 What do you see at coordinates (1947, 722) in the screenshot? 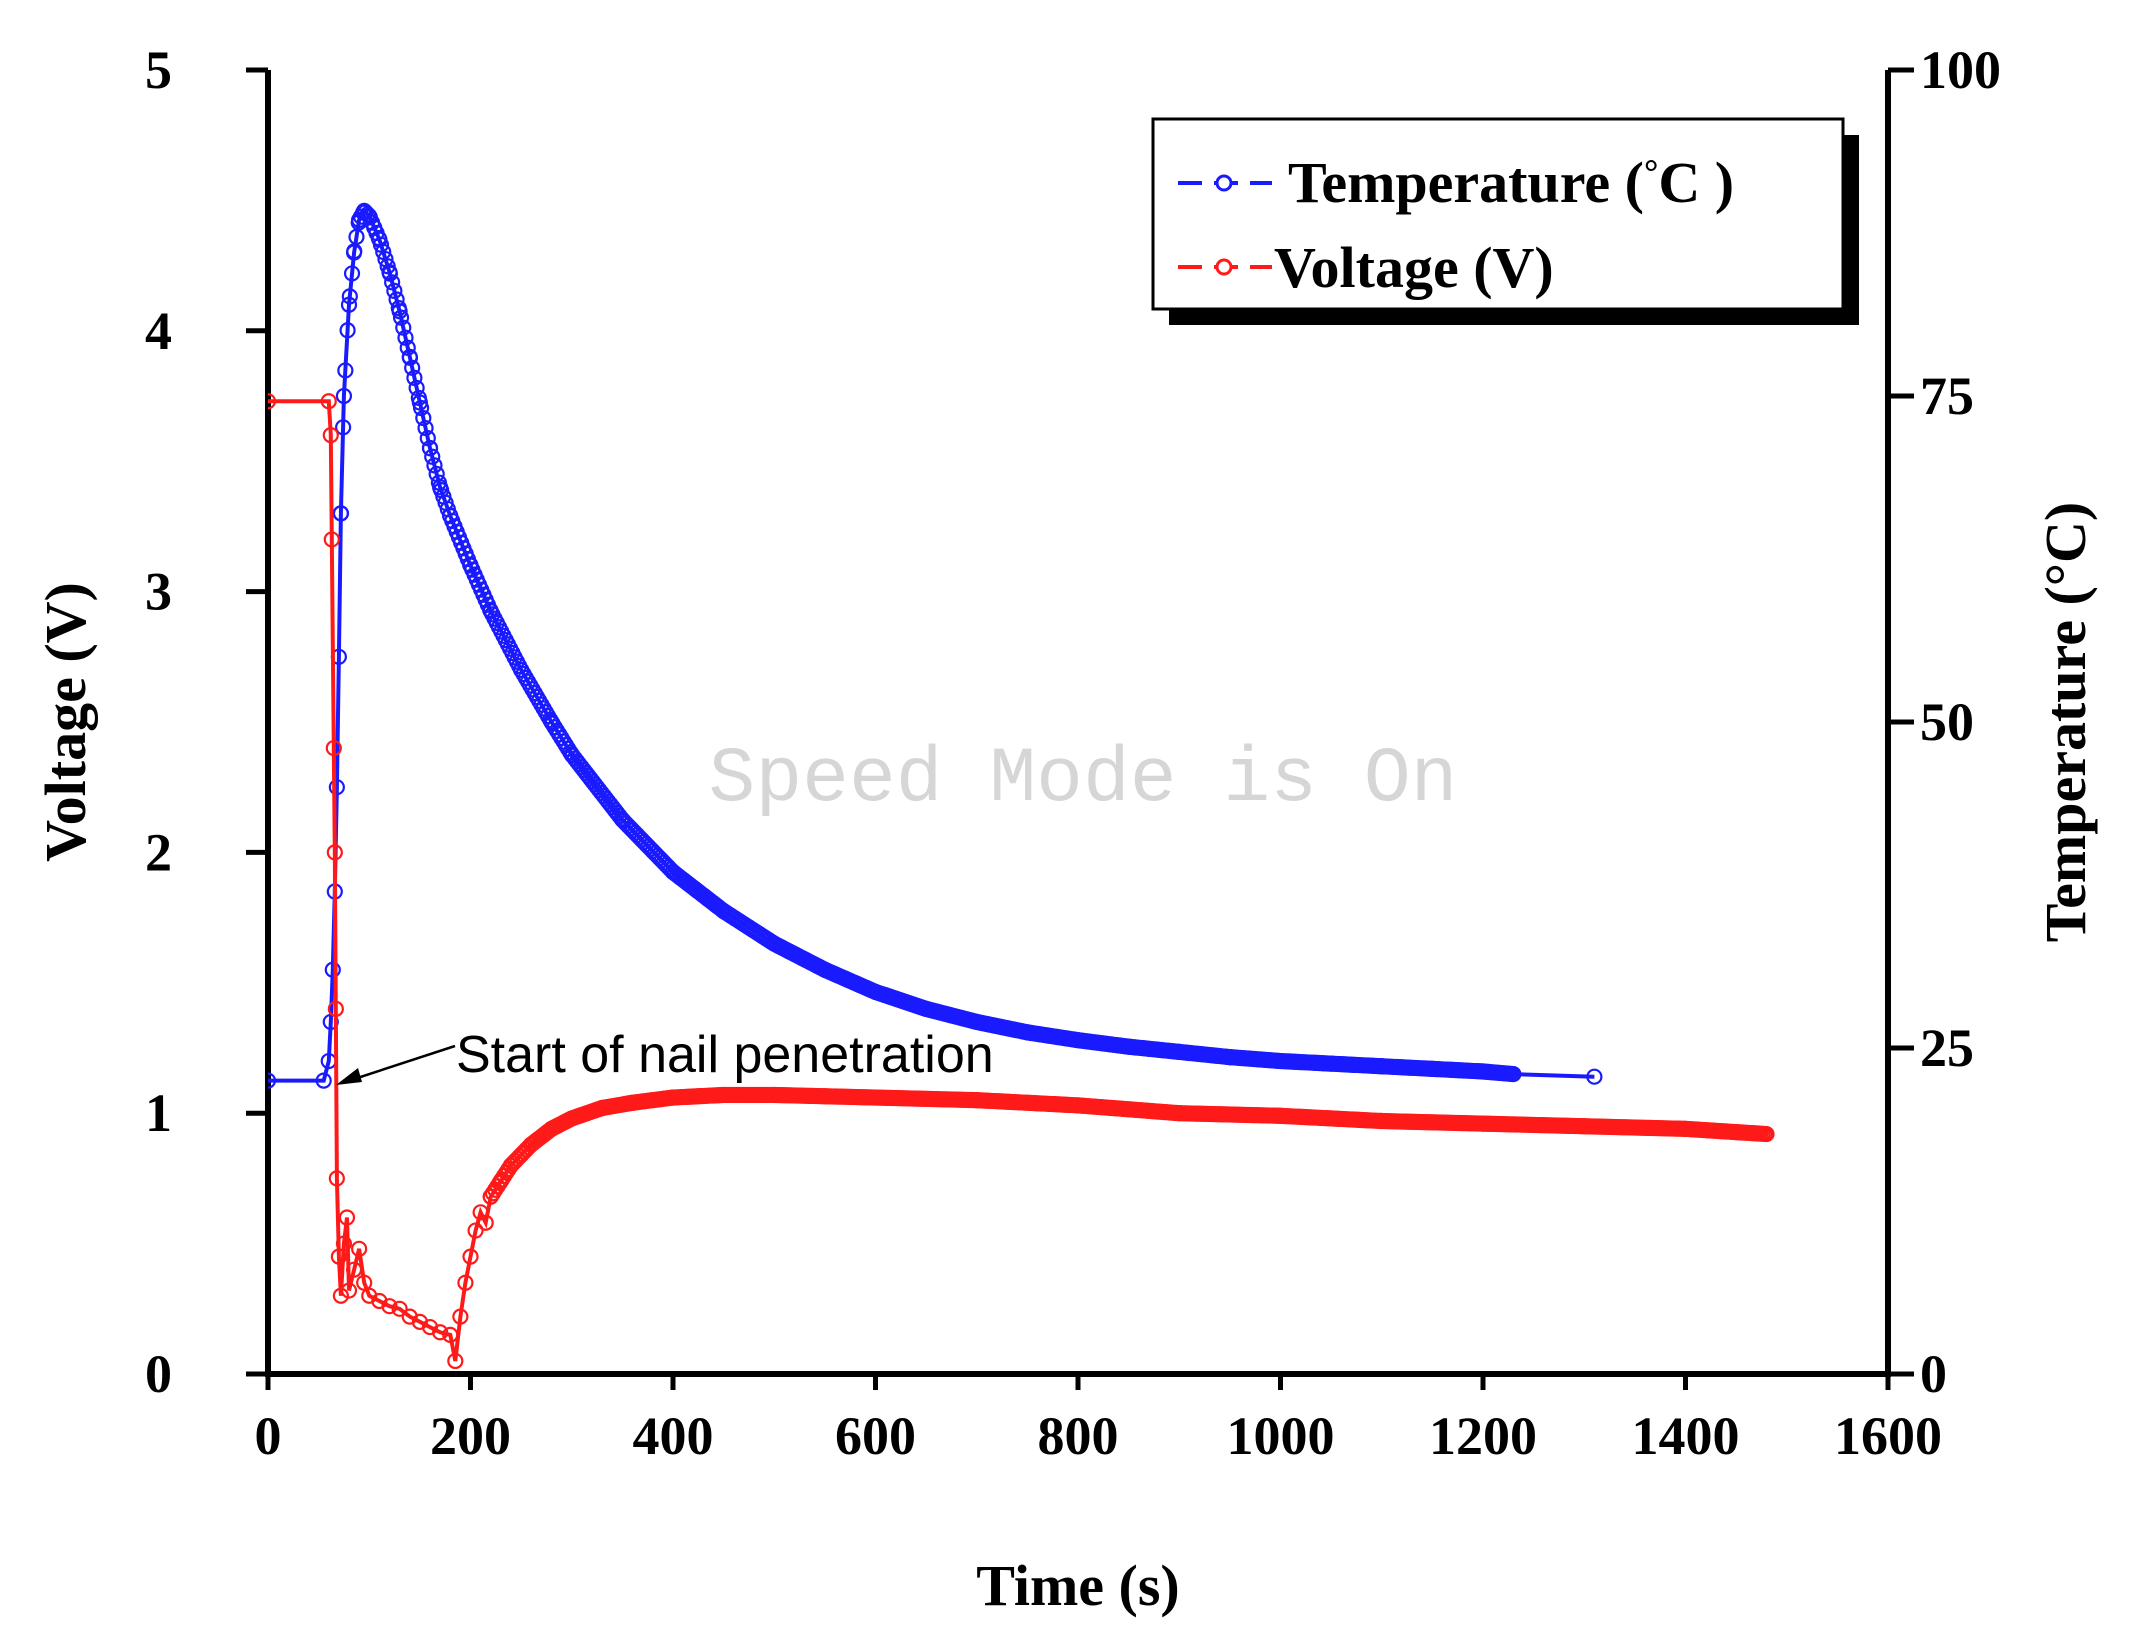
I see `y-tick-label-right: 50` at bounding box center [1947, 722].